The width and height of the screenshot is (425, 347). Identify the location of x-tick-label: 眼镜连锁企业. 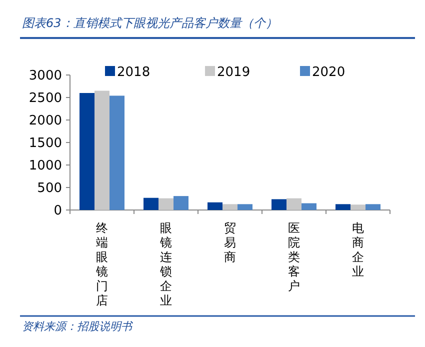
(165, 264).